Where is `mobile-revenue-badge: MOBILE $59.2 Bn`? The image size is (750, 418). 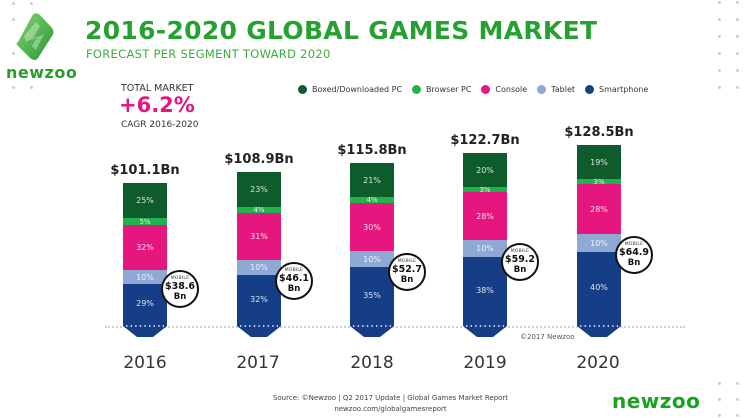 mobile-revenue-badge: MOBILE $59.2 Bn is located at coordinates (520, 262).